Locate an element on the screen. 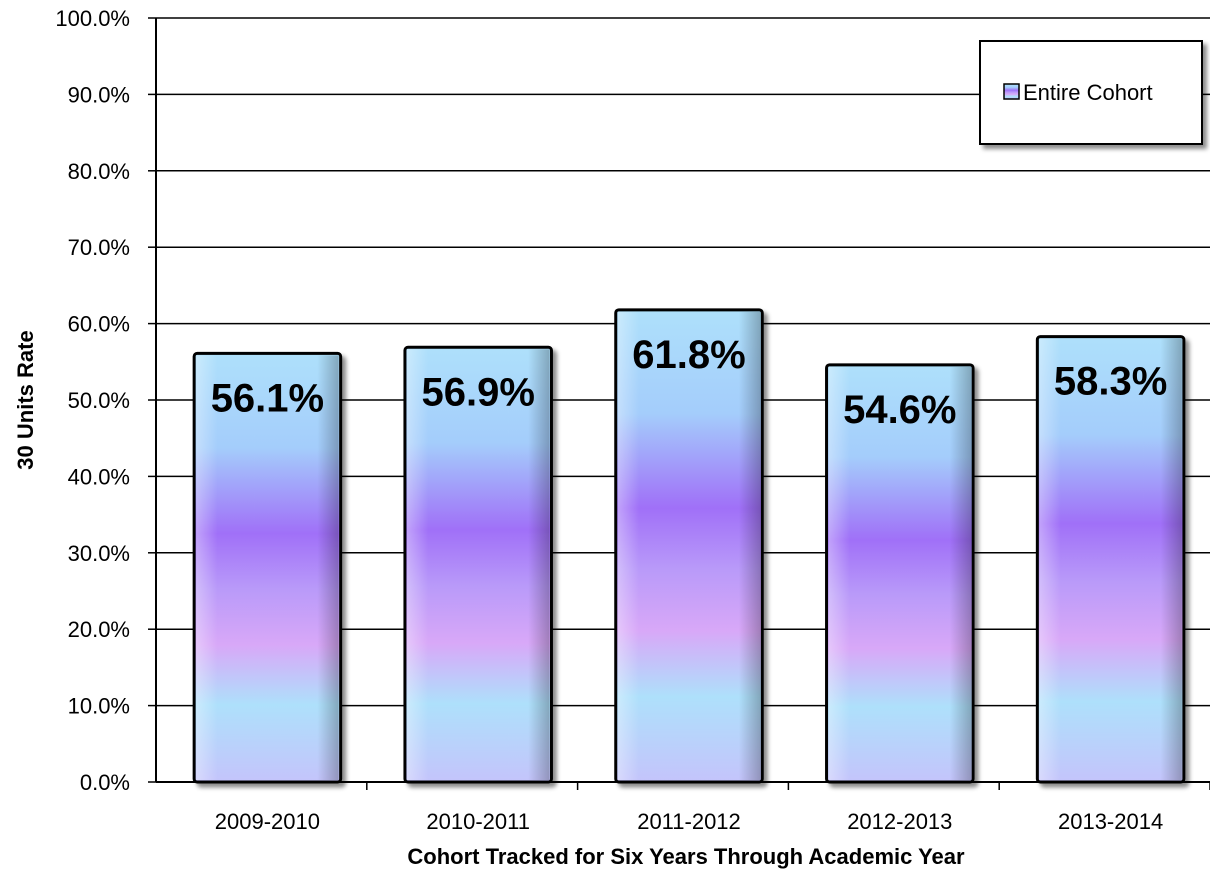 The height and width of the screenshot is (870, 1210). x-category-label: 2011-2012 is located at coordinates (689, 821).